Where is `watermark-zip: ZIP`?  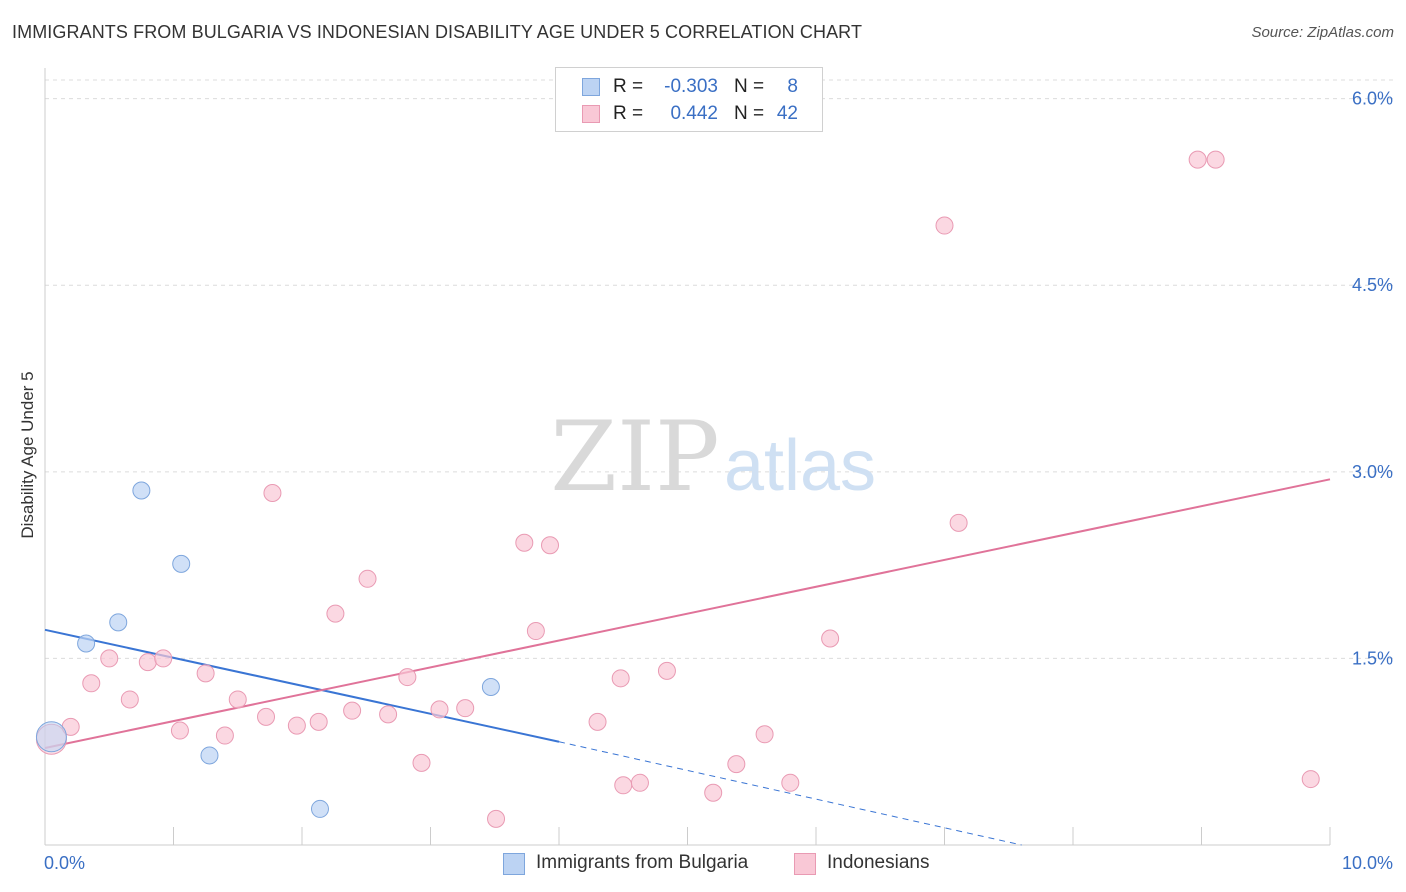 watermark-zip: ZIP is located at coordinates (634, 457).